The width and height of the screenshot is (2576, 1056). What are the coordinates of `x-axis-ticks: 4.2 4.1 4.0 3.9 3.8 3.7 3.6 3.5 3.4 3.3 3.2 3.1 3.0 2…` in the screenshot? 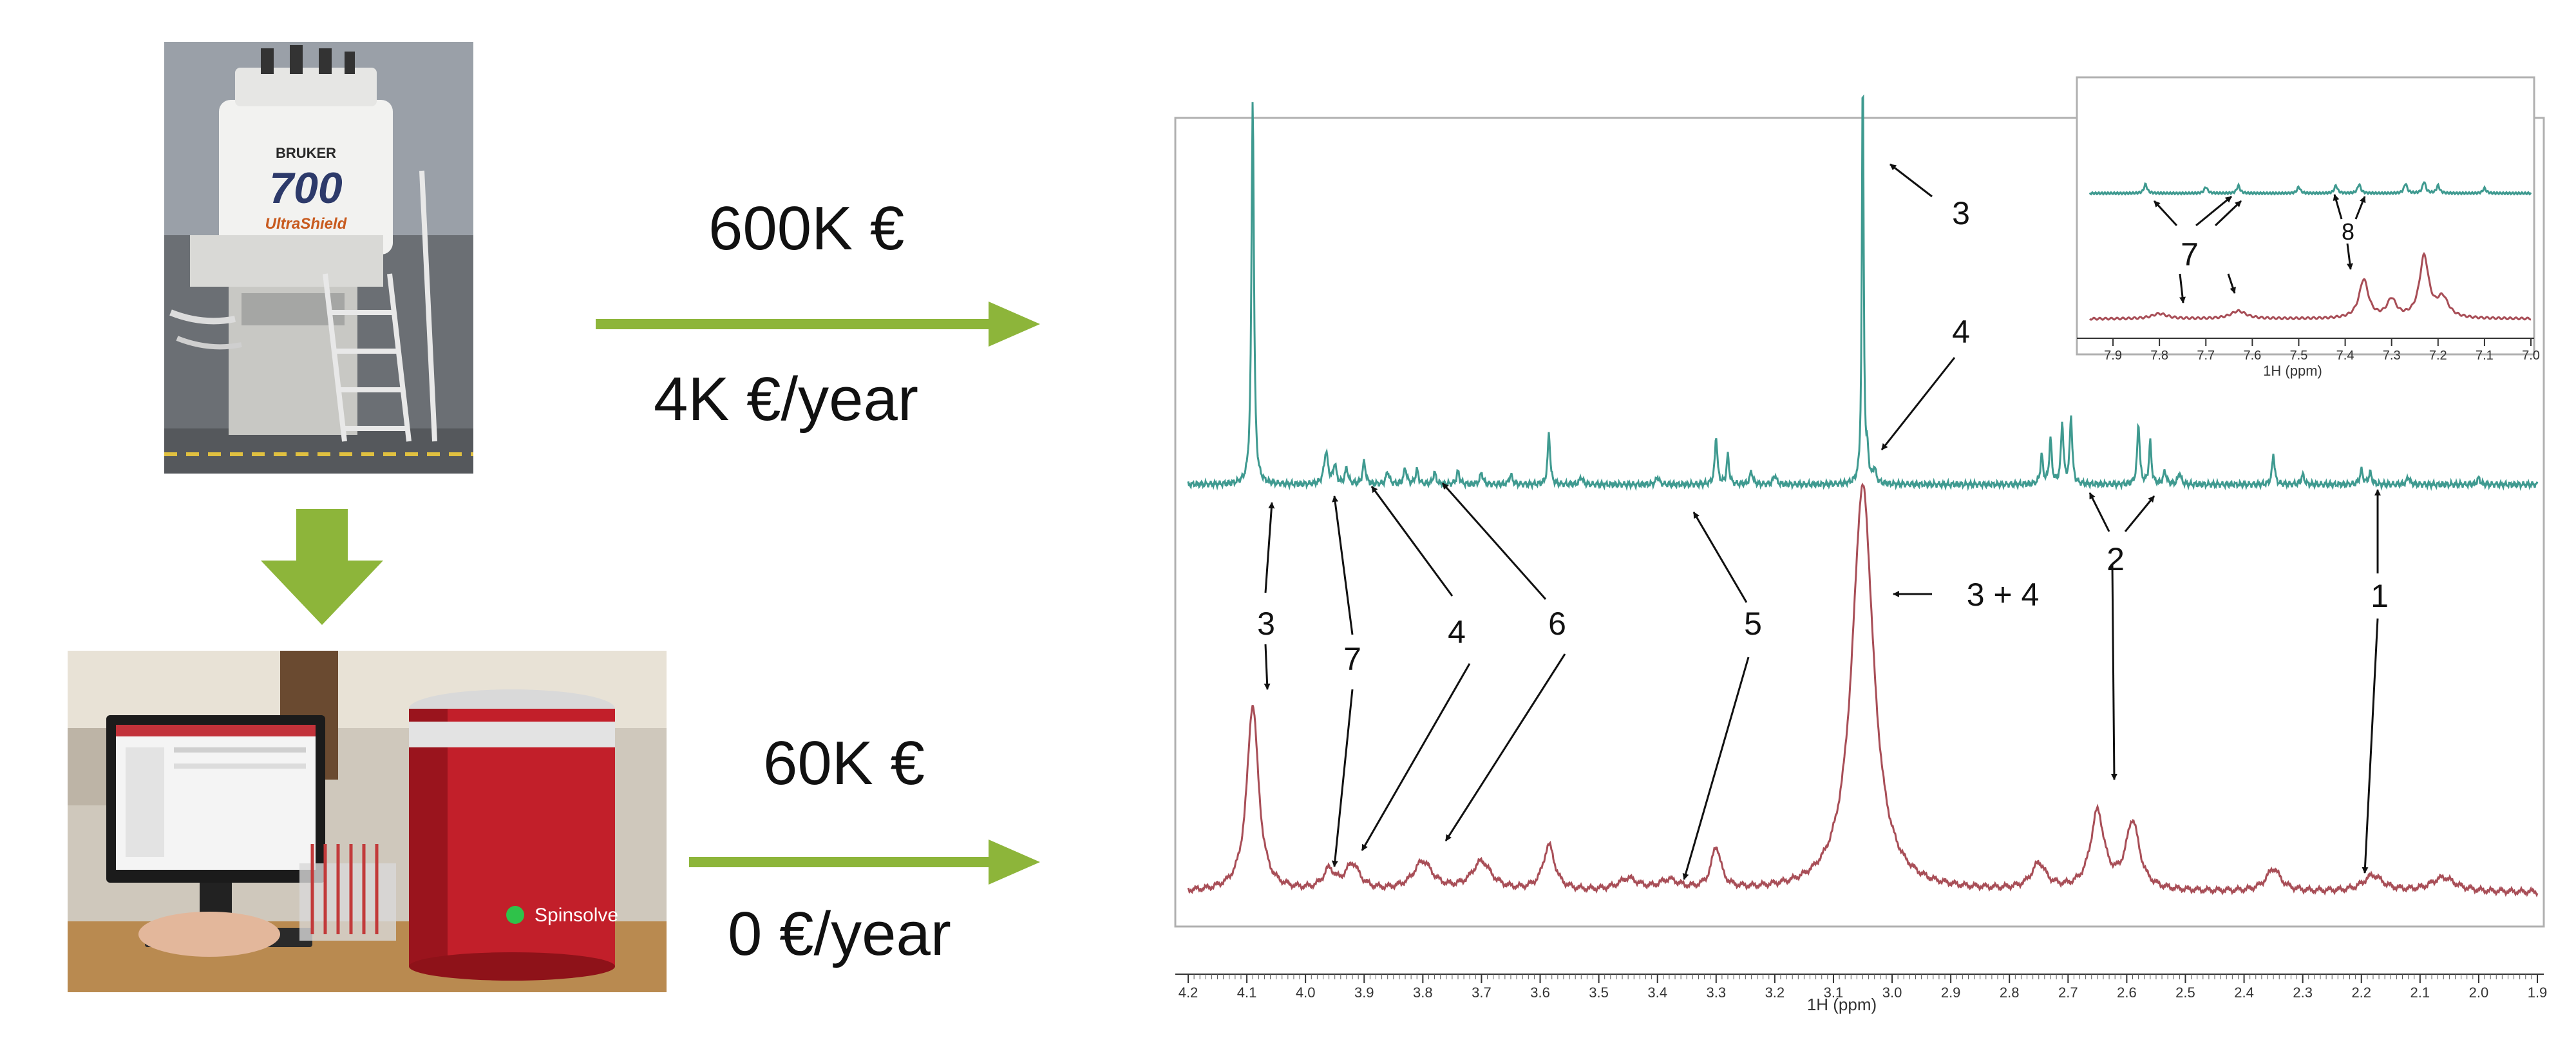 It's located at (1863, 987).